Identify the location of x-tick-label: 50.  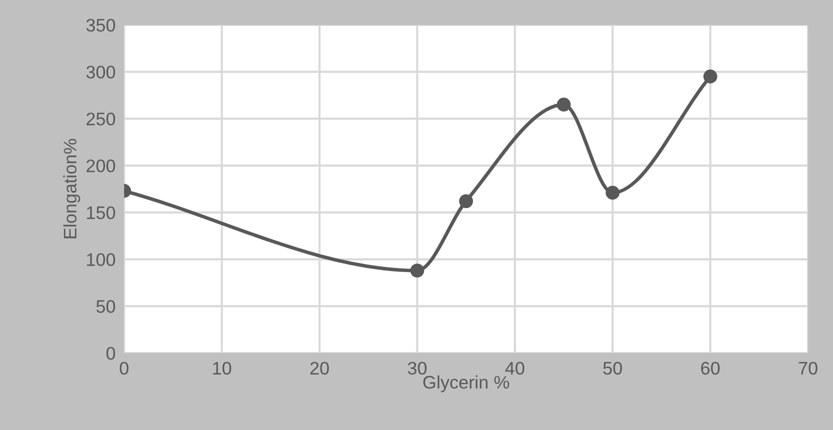
(612, 368).